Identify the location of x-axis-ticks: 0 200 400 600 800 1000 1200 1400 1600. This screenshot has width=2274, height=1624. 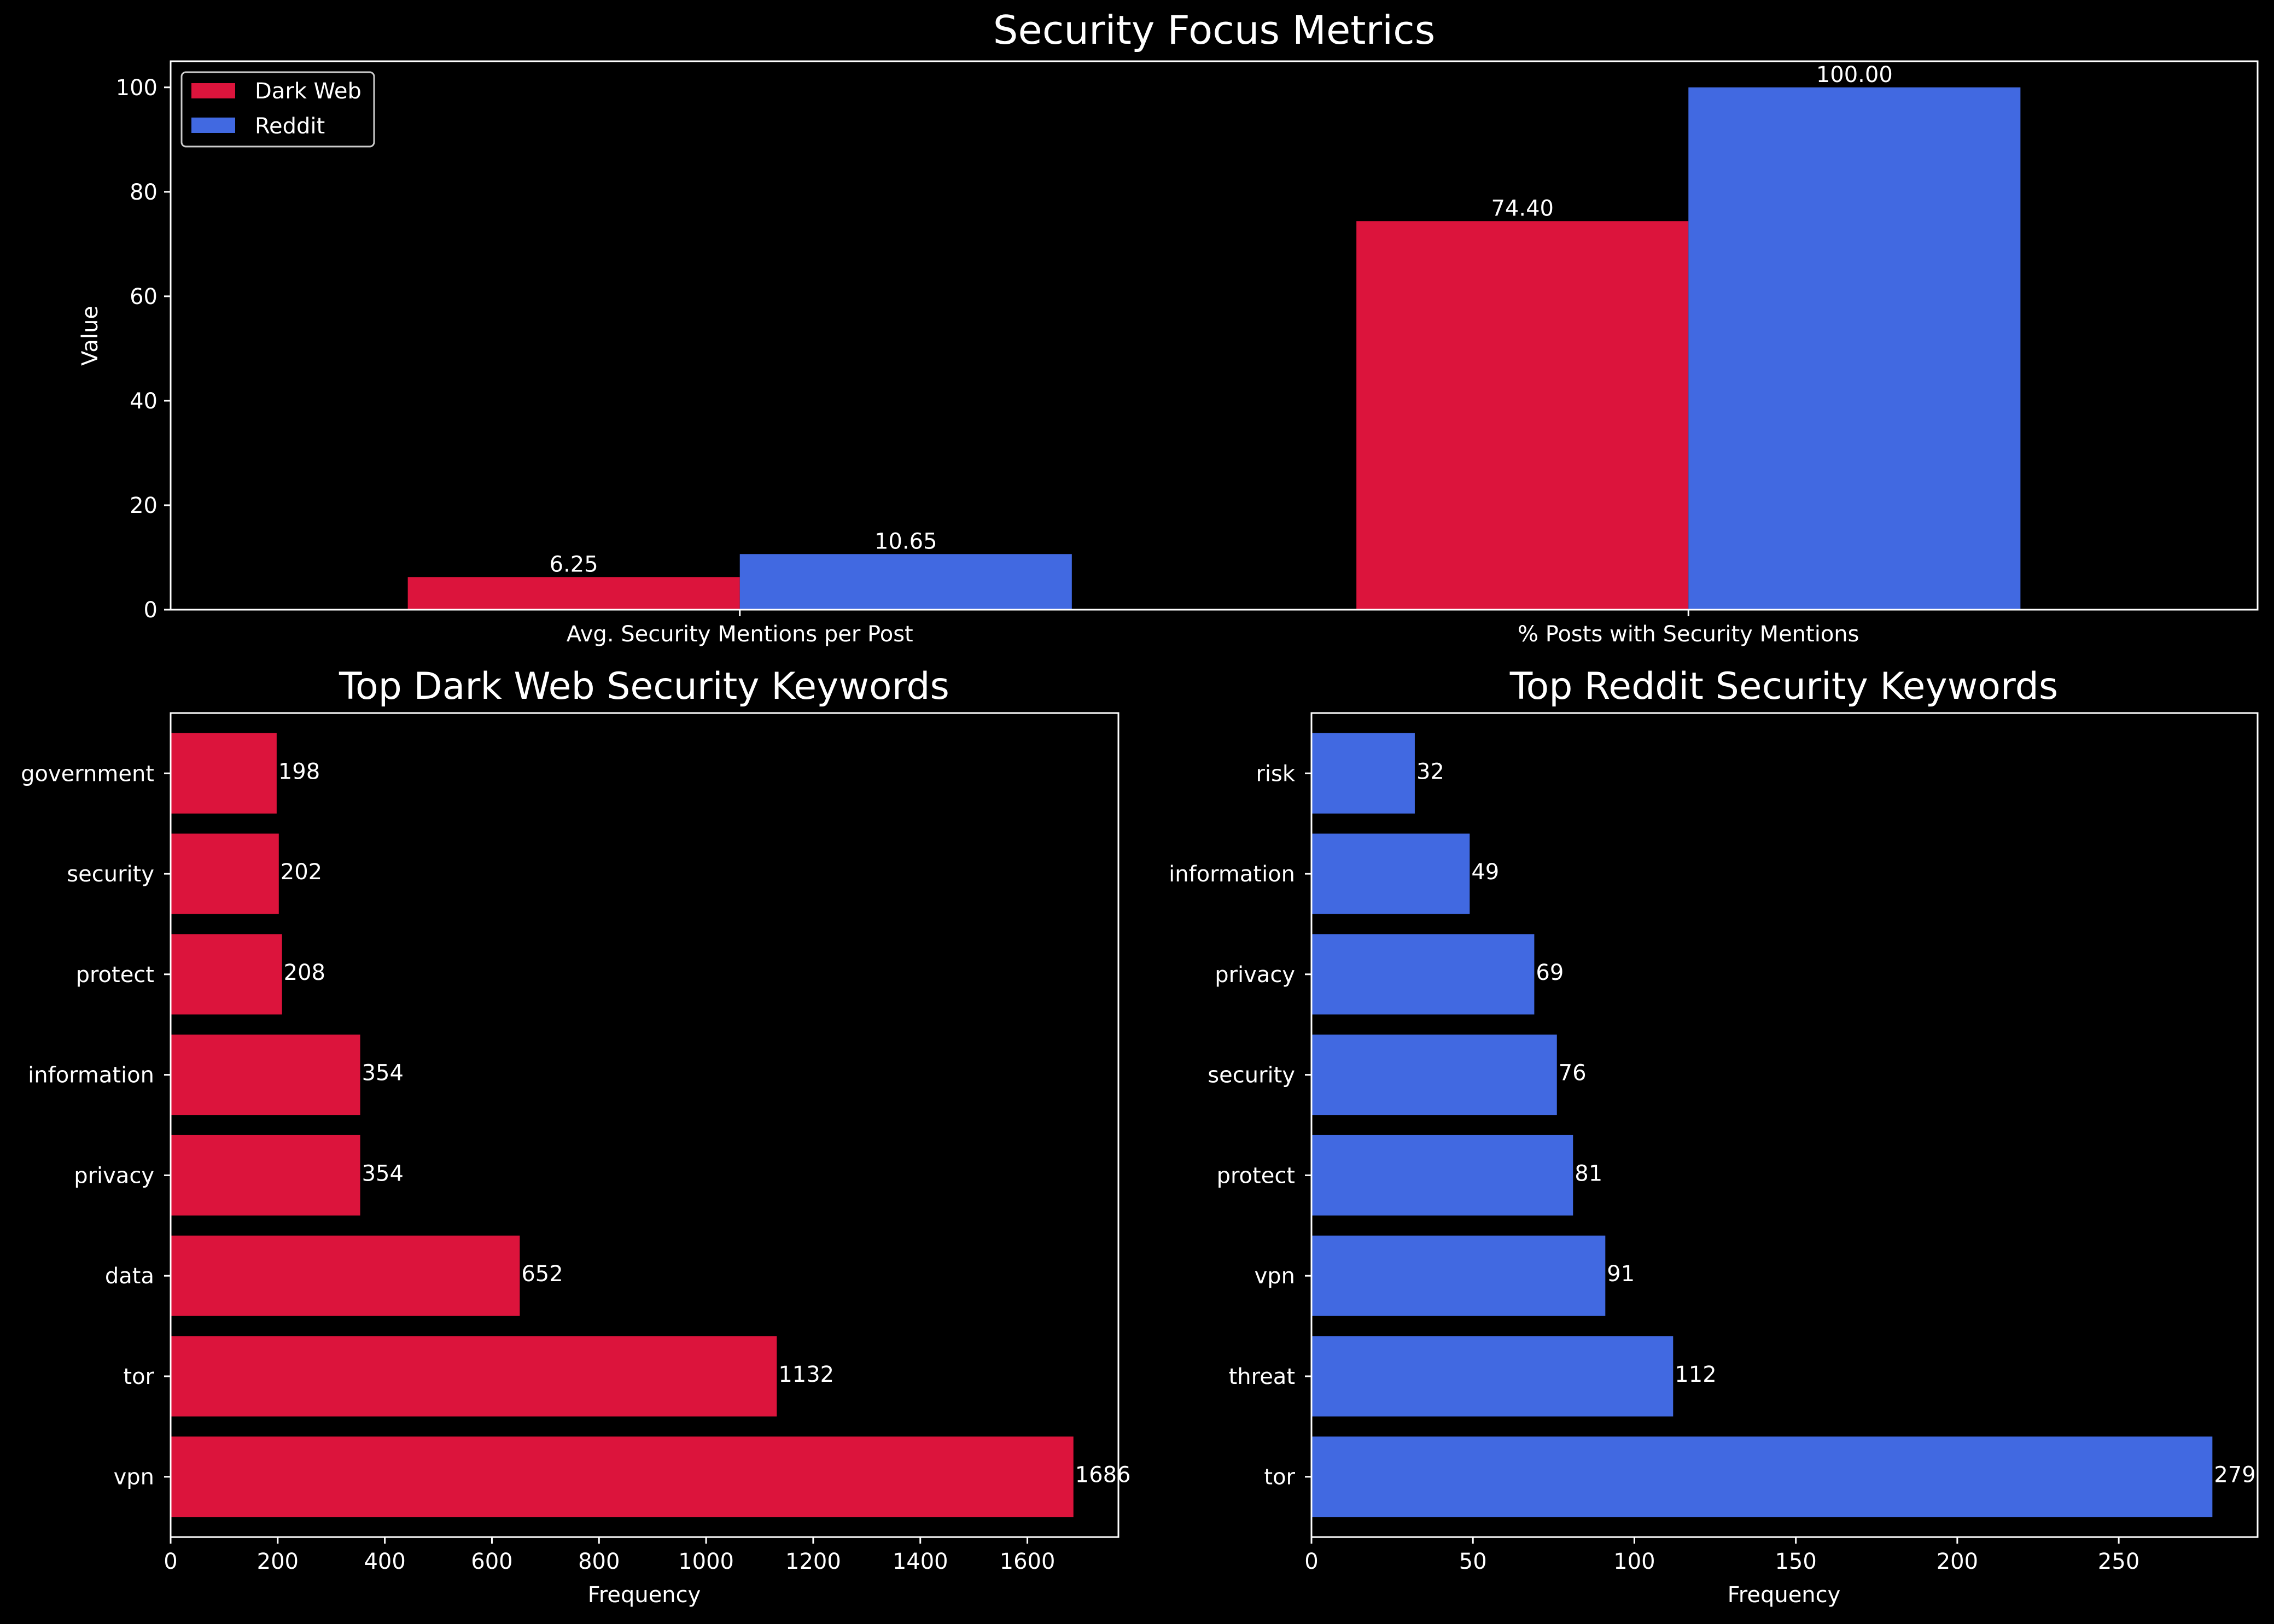
(609, 1555).